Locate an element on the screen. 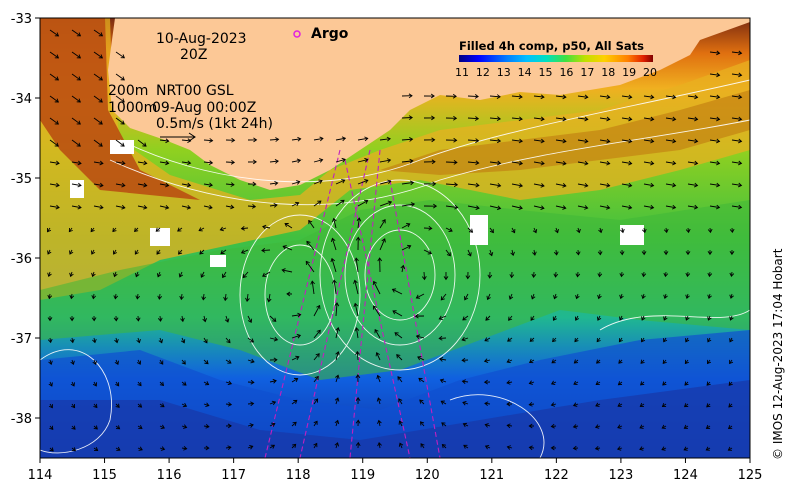  x-tick-label: 117 is located at coordinates (233, 475).